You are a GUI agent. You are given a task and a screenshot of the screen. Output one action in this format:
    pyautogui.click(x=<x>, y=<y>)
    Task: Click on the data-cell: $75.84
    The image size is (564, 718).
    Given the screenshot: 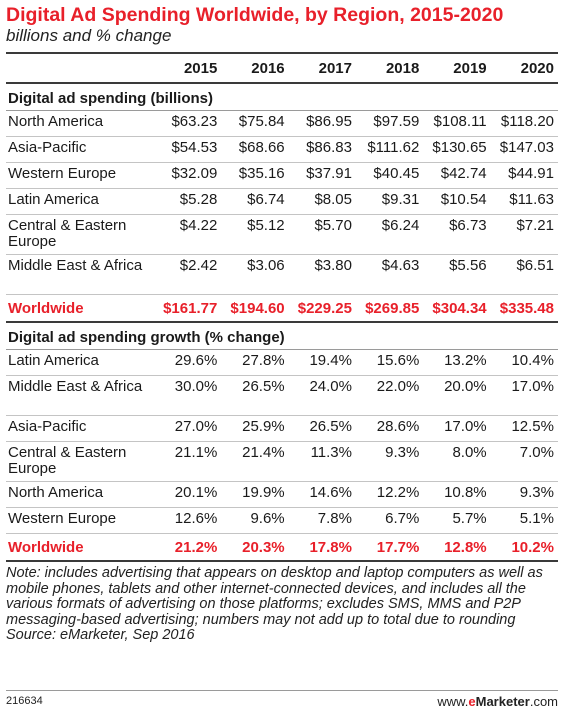 What is the action you would take?
    pyautogui.click(x=255, y=123)
    